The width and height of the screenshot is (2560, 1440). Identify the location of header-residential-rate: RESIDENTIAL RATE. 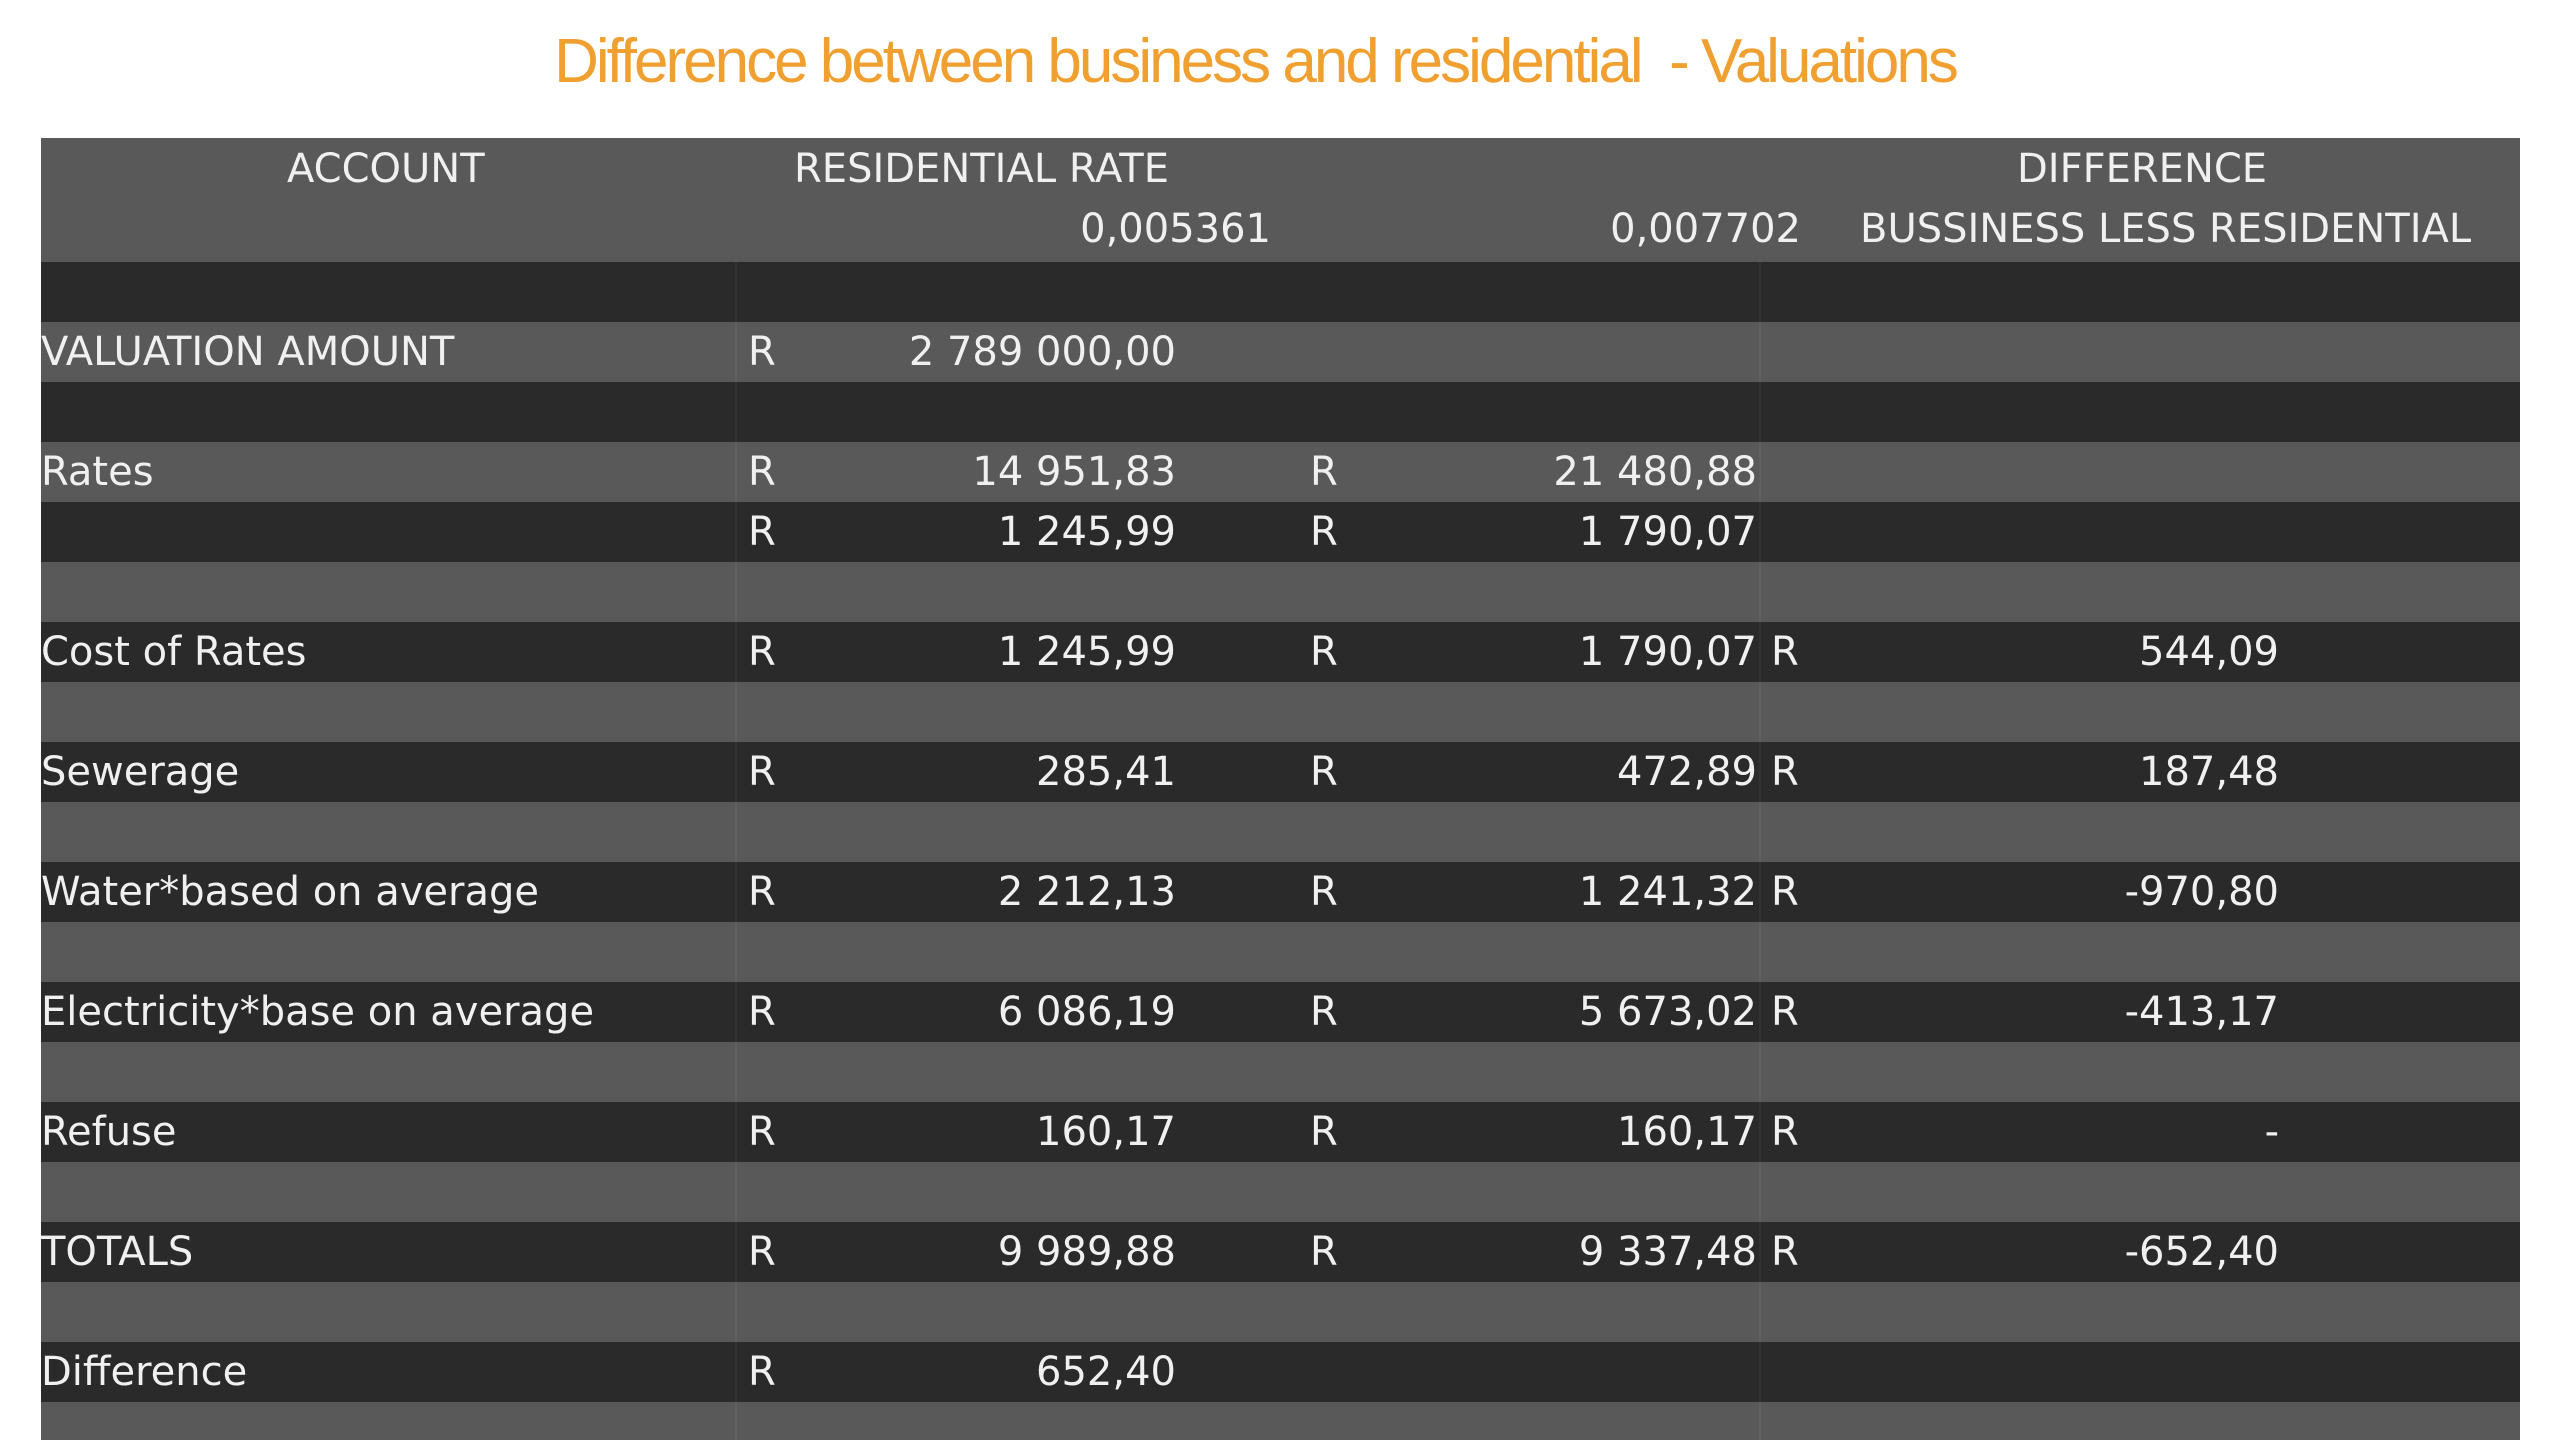
(981, 169).